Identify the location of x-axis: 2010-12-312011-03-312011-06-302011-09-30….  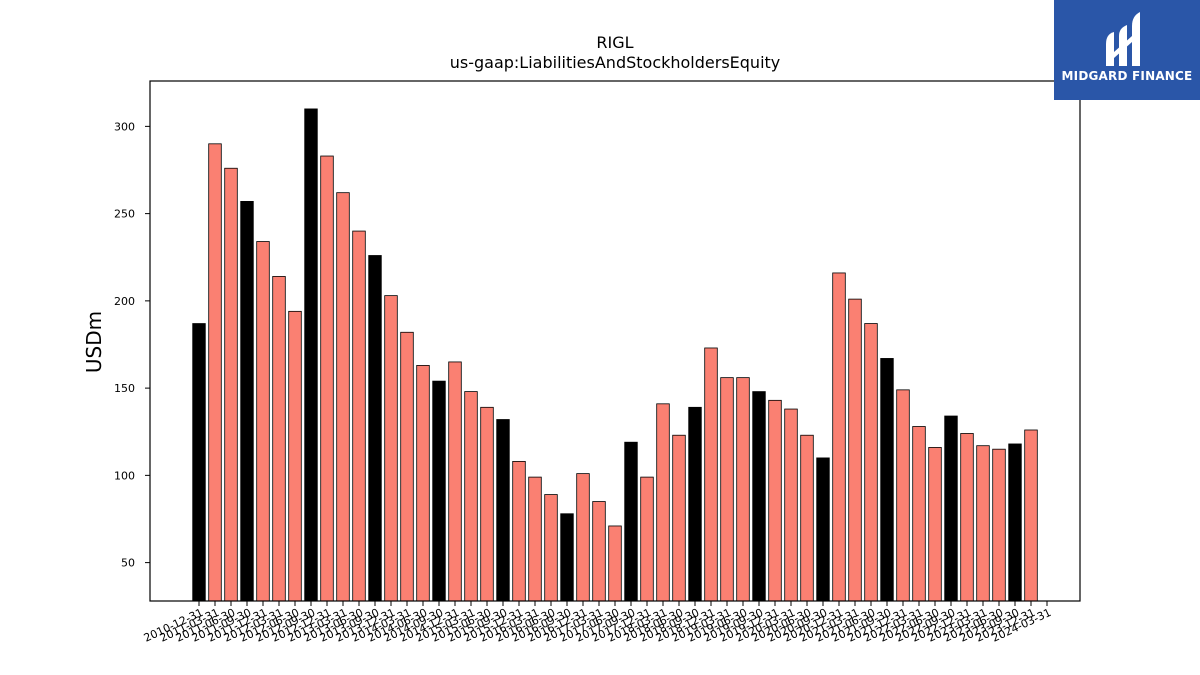
(597, 623).